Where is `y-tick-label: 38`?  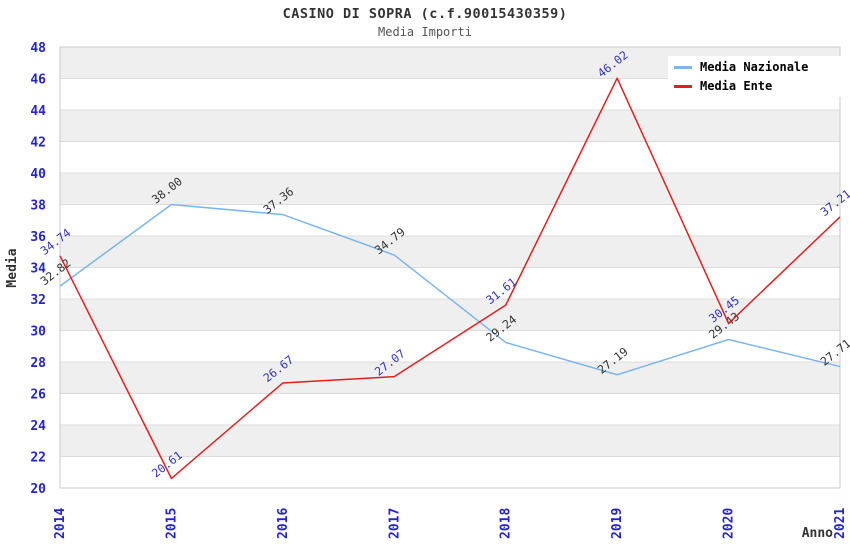
y-tick-label: 38 is located at coordinates (38, 206).